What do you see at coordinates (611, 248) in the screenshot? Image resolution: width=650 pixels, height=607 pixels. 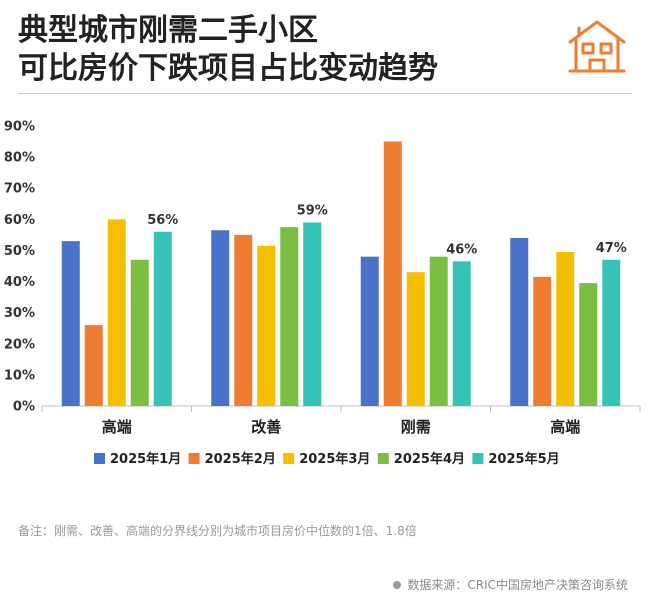 I see `data-label: 47%` at bounding box center [611, 248].